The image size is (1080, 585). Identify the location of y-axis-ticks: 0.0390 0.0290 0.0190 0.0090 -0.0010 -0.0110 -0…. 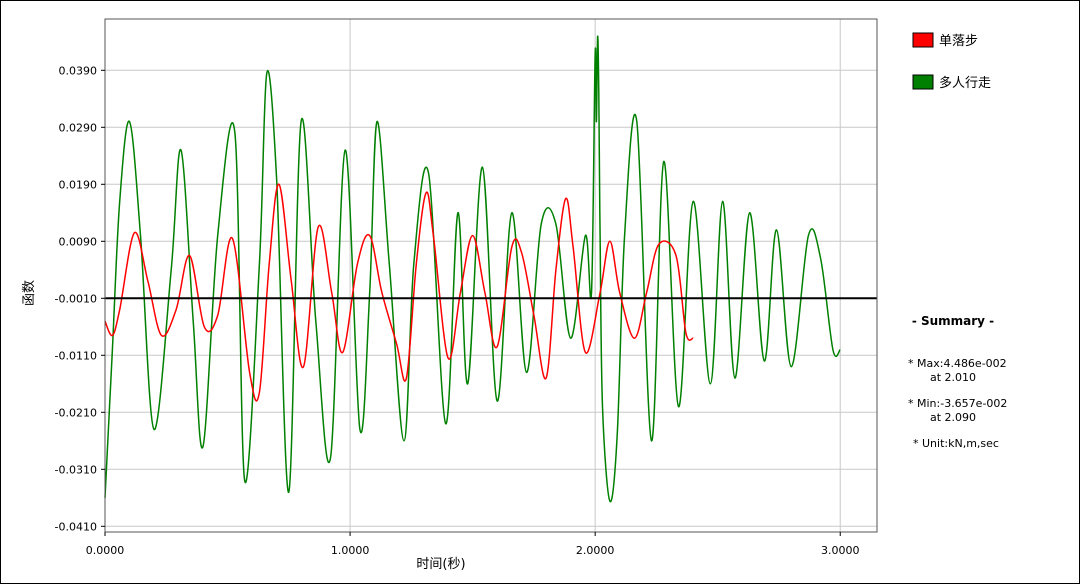
(80, 298).